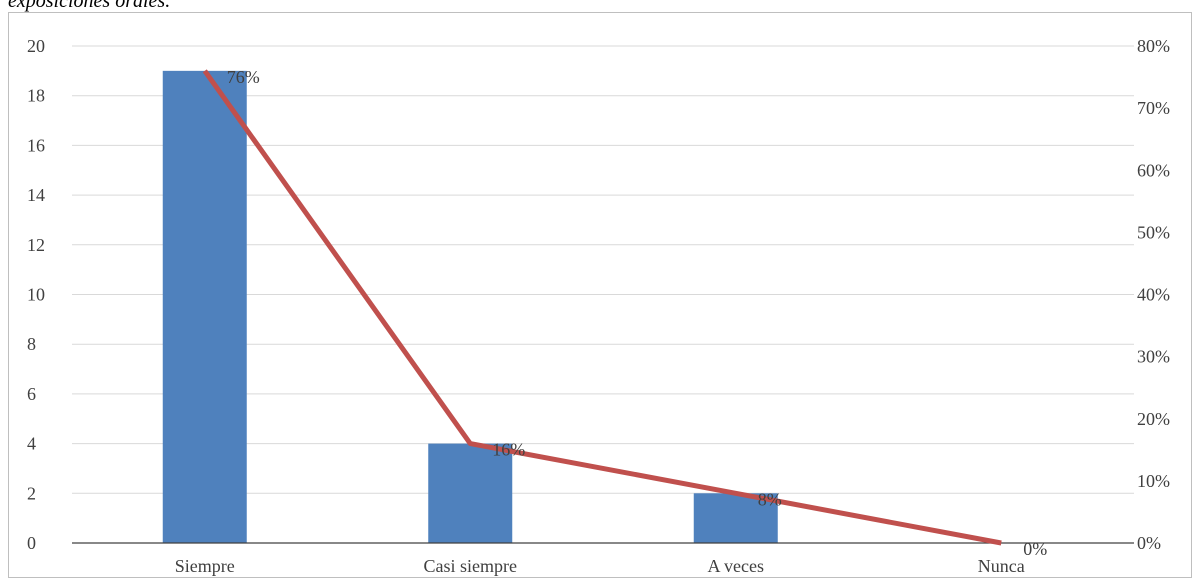 The width and height of the screenshot is (1202, 581). I want to click on y-left-tick-label: 0, so click(31, 543).